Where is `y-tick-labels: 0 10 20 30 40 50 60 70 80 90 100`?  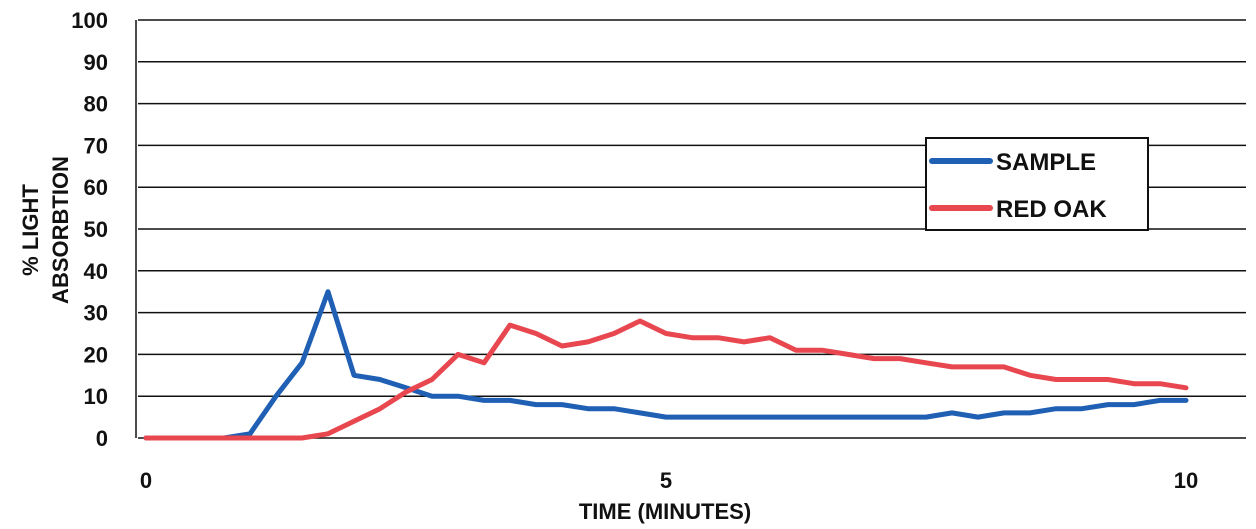
y-tick-labels: 0 10 20 30 40 50 60 70 80 90 100 is located at coordinates (89, 229).